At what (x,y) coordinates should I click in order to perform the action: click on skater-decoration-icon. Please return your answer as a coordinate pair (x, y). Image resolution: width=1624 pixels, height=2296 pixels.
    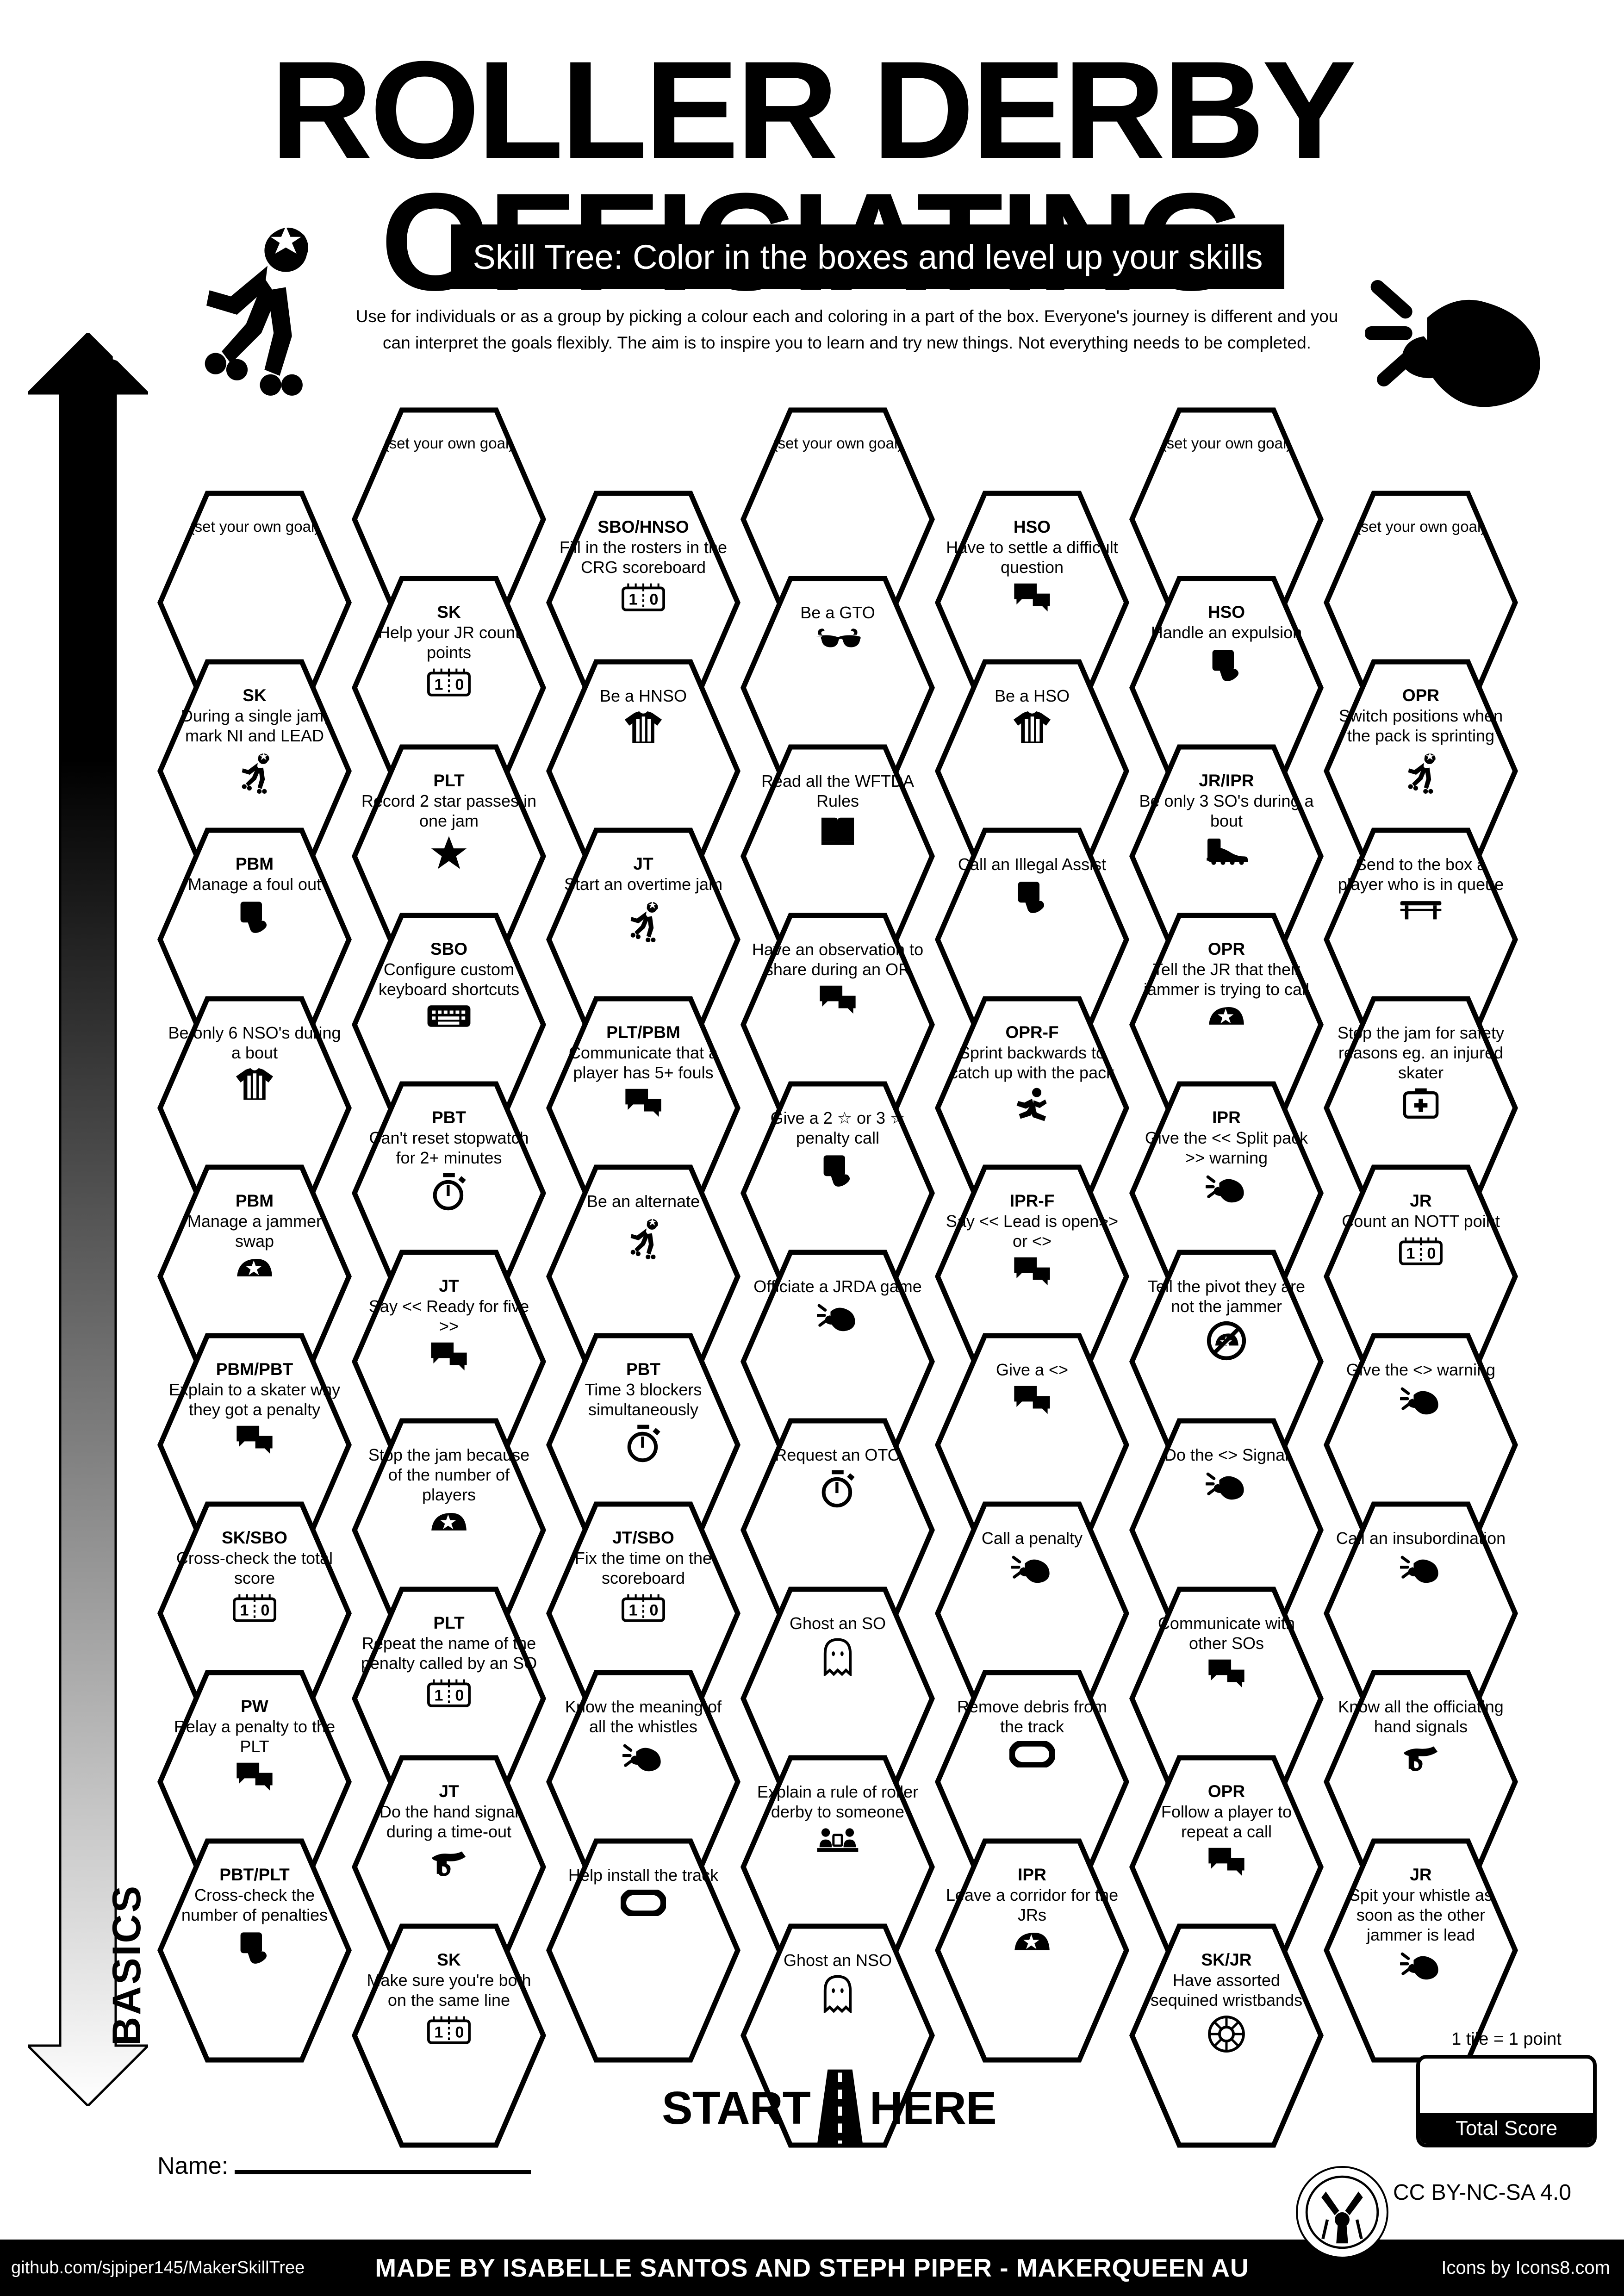
    Looking at the image, I should click on (256, 311).